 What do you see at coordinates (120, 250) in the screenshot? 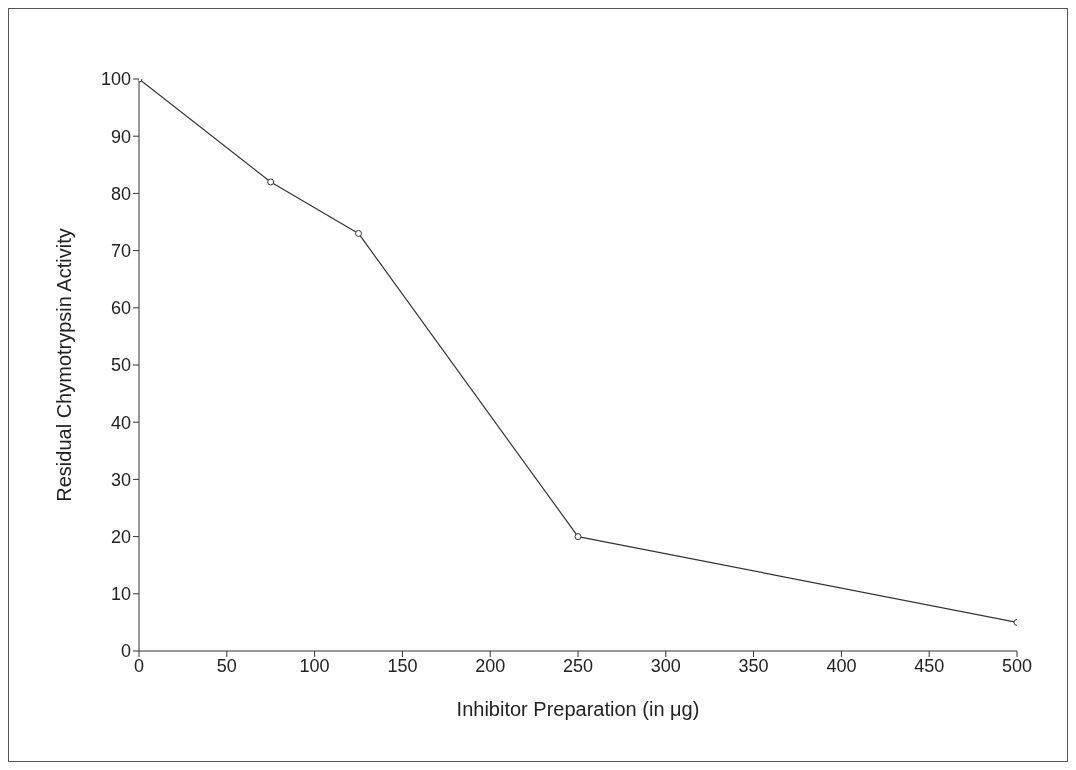
I see `y-tick-label: 70` at bounding box center [120, 250].